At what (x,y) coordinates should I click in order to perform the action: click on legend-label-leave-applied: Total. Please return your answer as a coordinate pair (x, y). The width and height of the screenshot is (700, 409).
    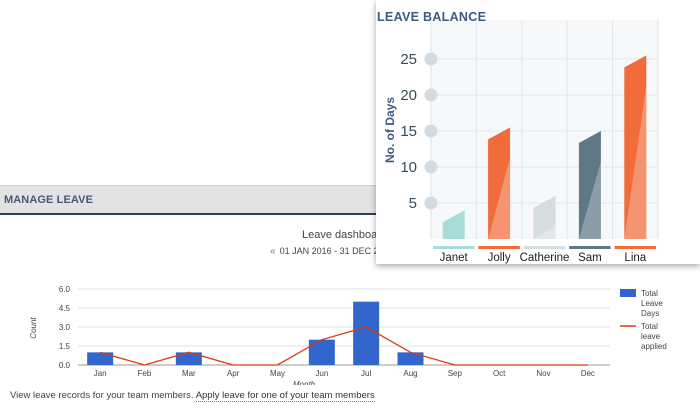
    Looking at the image, I should click on (649, 326).